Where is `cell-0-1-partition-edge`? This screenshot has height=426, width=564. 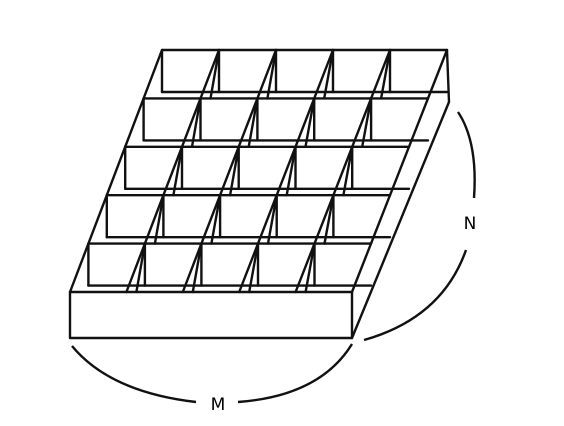
cell-0-1-partition-edge is located at coordinates (141, 268).